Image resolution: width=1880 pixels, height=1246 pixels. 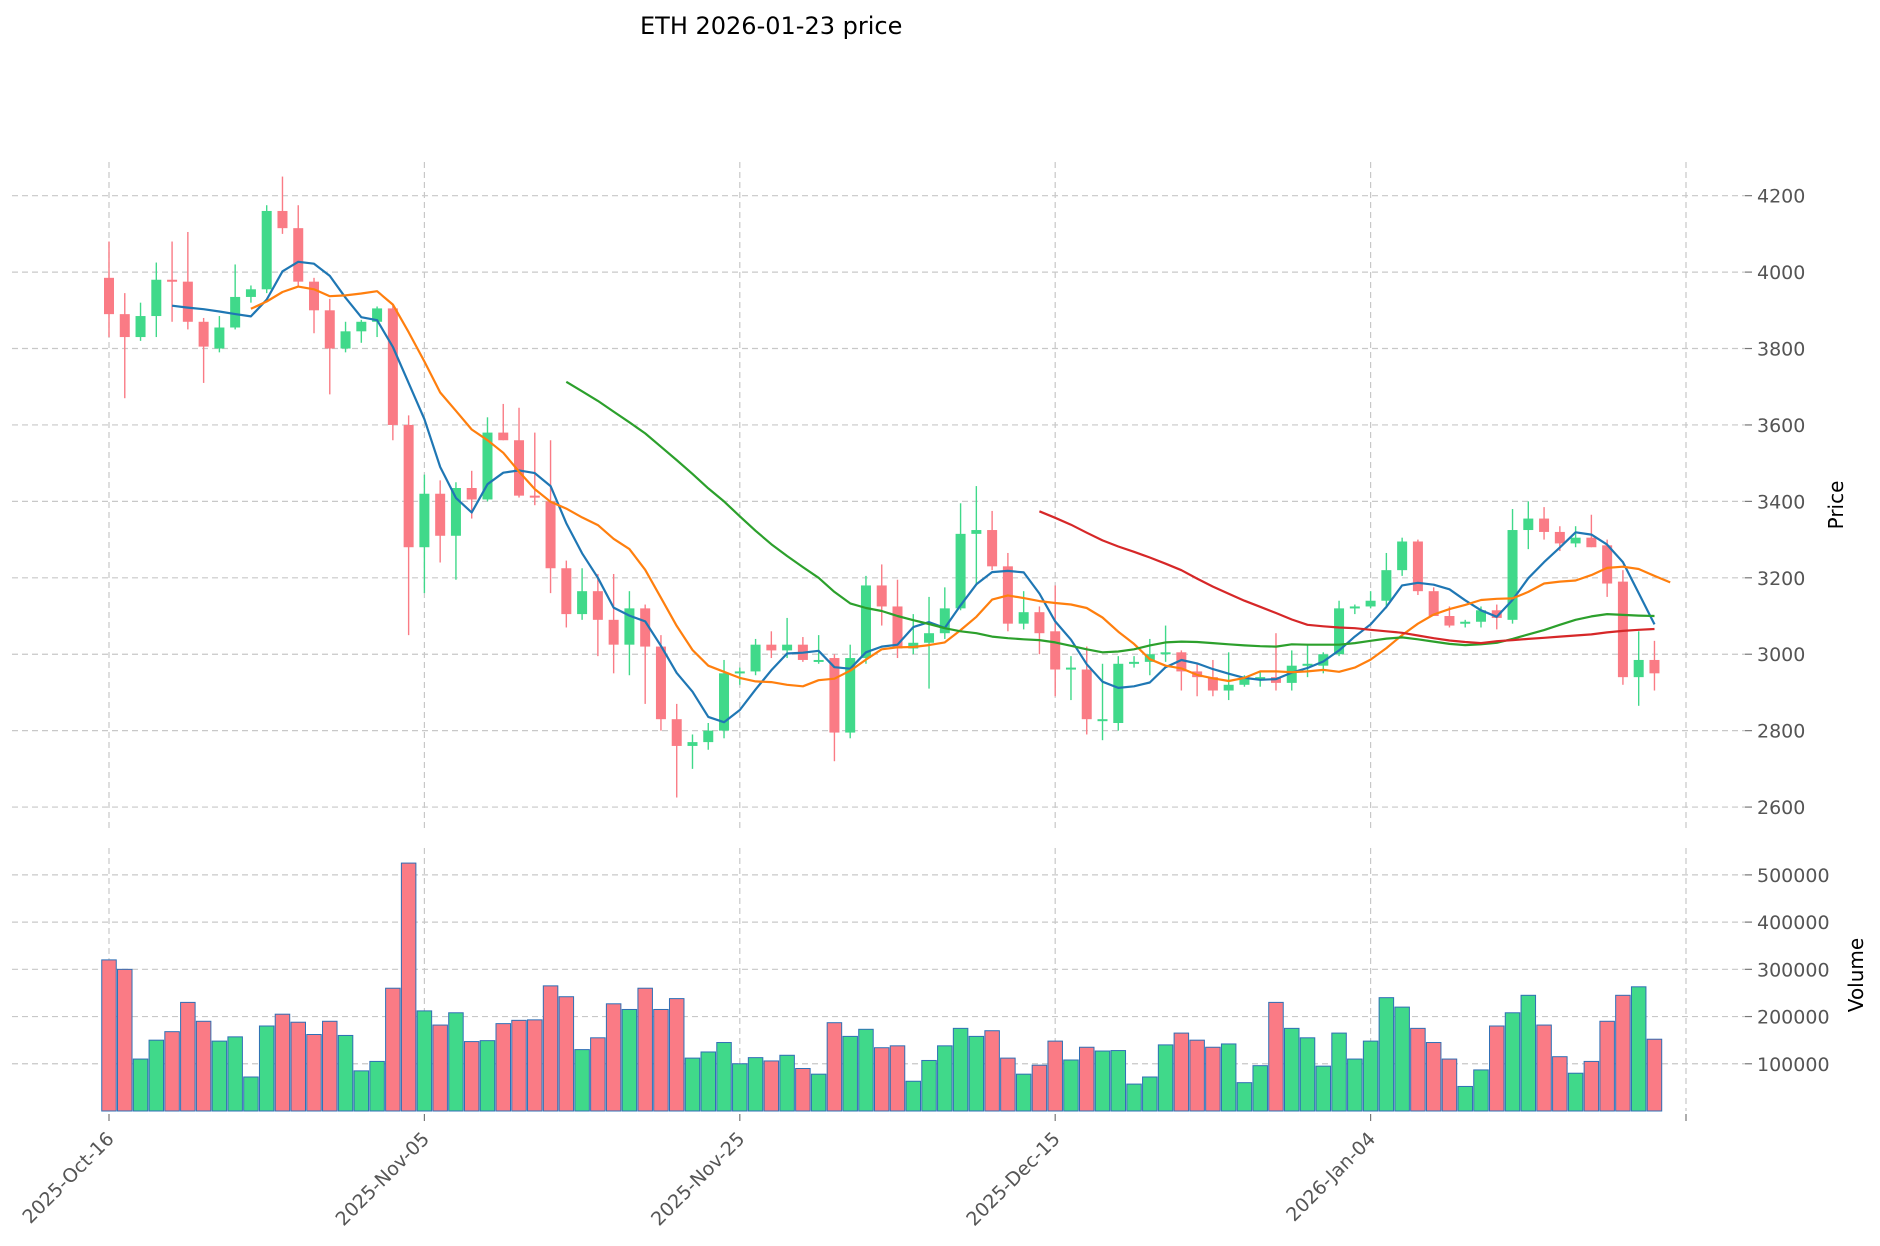 What do you see at coordinates (68, 1178) in the screenshot?
I see `x-tick-label: 2025-Oct-16` at bounding box center [68, 1178].